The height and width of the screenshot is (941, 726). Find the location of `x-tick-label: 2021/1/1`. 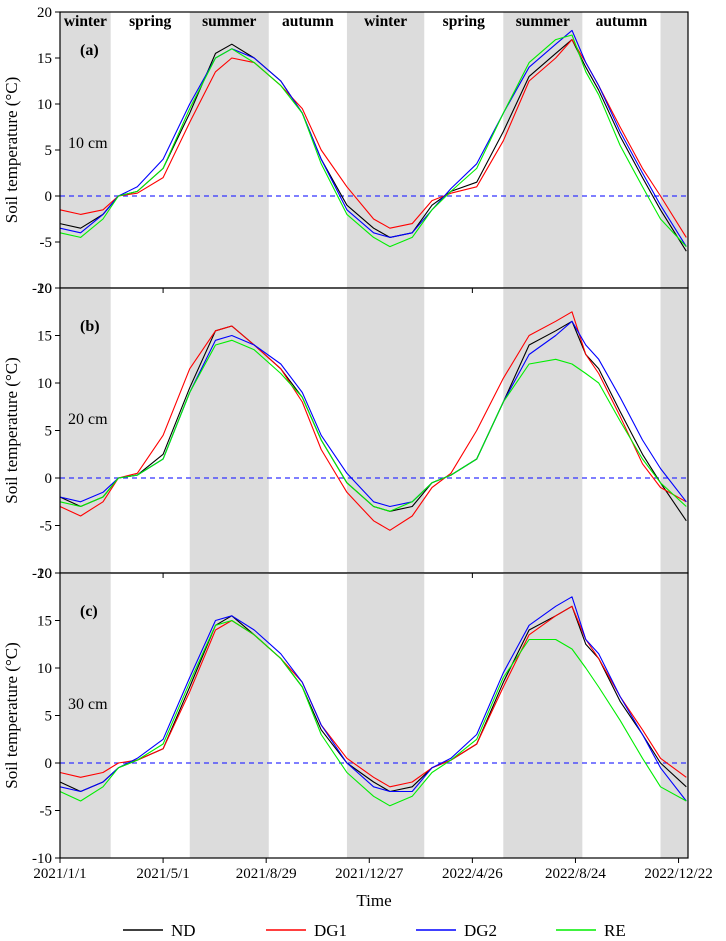

x-tick-label: 2021/1/1 is located at coordinates (59, 874).